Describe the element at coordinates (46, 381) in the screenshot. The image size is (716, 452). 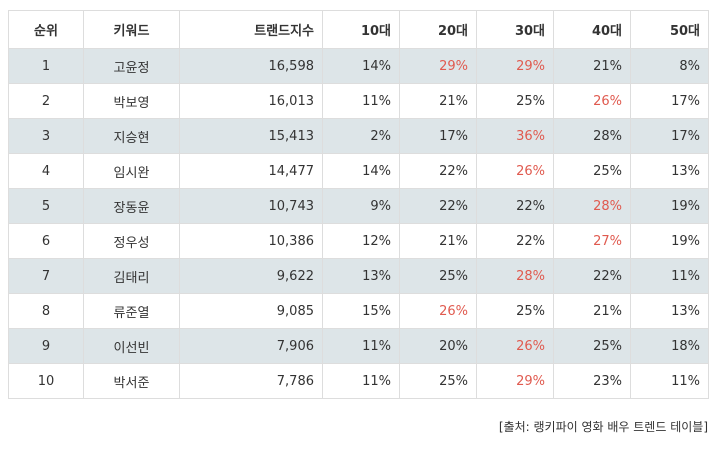
I see `cell-rank: 10` at that location.